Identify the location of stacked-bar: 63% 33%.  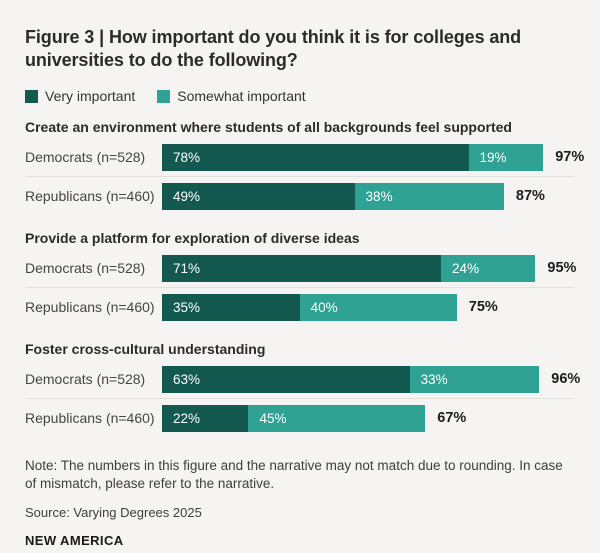
(351, 379).